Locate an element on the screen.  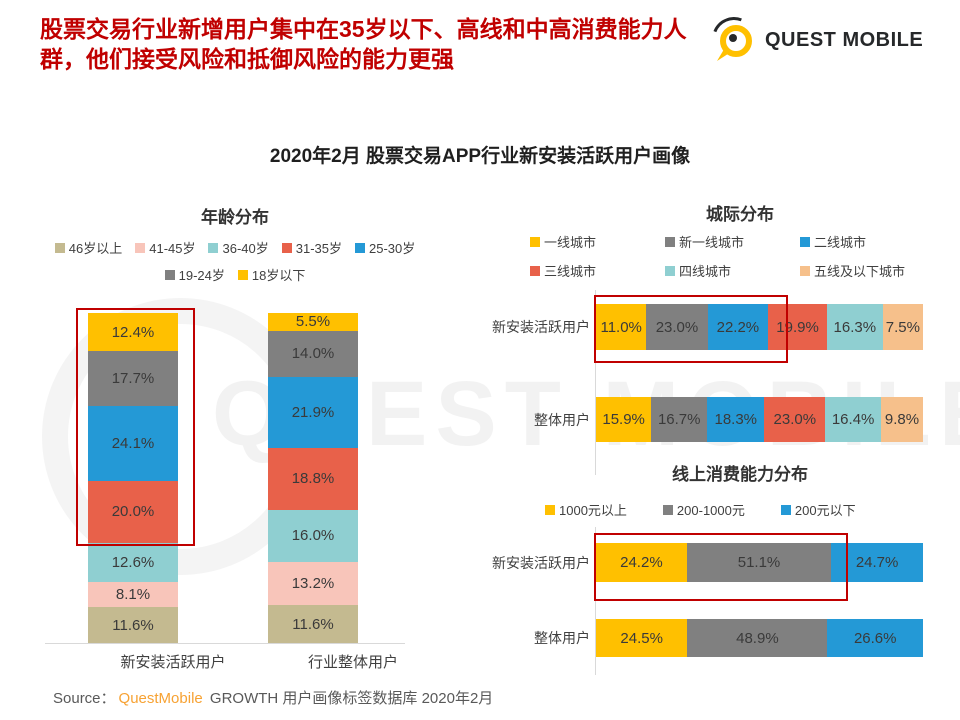
bar-segment: 11.0% is located at coordinates (621, 327).